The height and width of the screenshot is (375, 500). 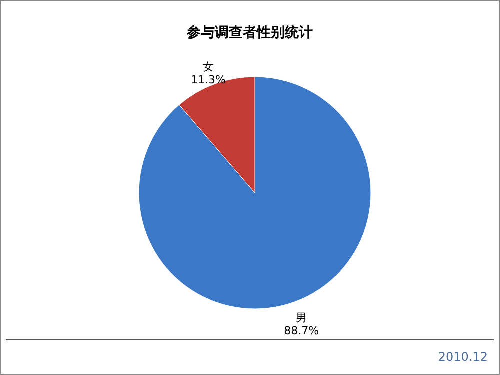 I want to click on slice-label: 女, so click(x=208, y=67).